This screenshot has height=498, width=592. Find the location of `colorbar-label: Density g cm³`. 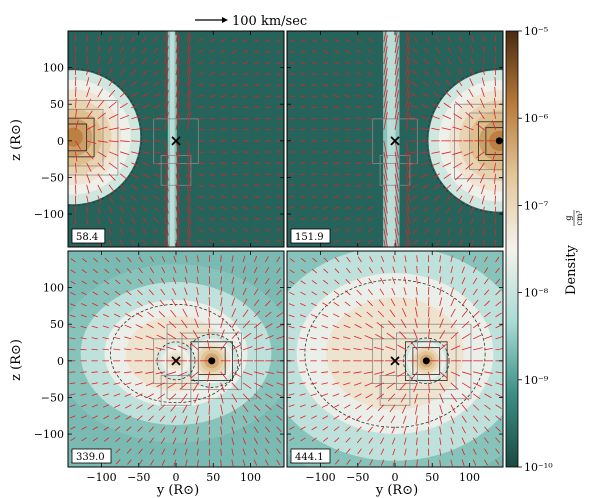

colorbar-label: Density g cm³ is located at coordinates (574, 252).